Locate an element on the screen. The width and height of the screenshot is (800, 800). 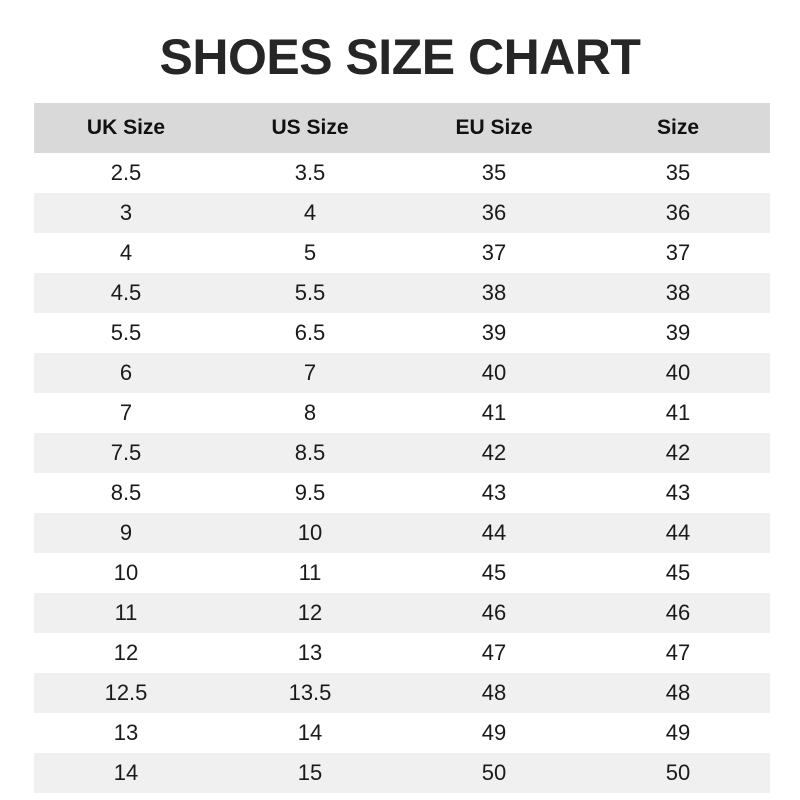
cell-eu: 45 is located at coordinates (494, 572).